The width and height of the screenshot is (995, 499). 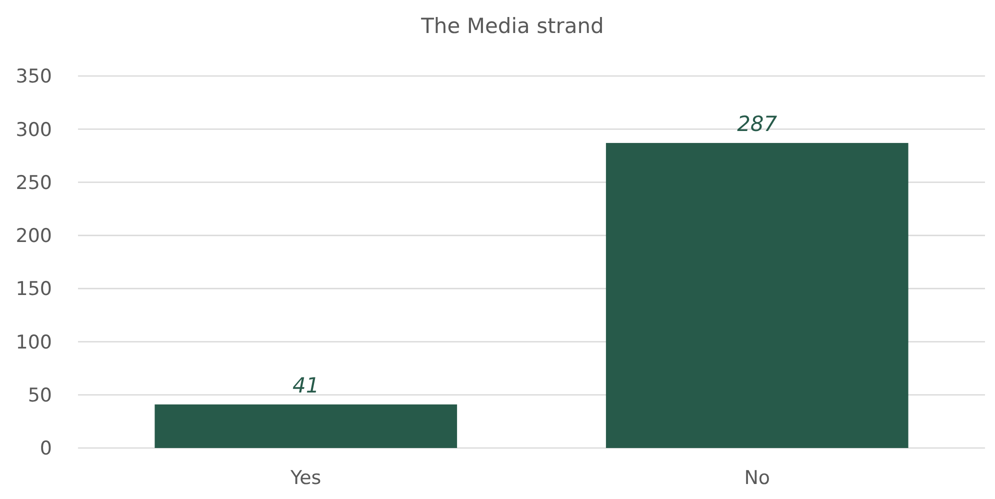 I want to click on y-tick-label: 350, so click(x=34, y=77).